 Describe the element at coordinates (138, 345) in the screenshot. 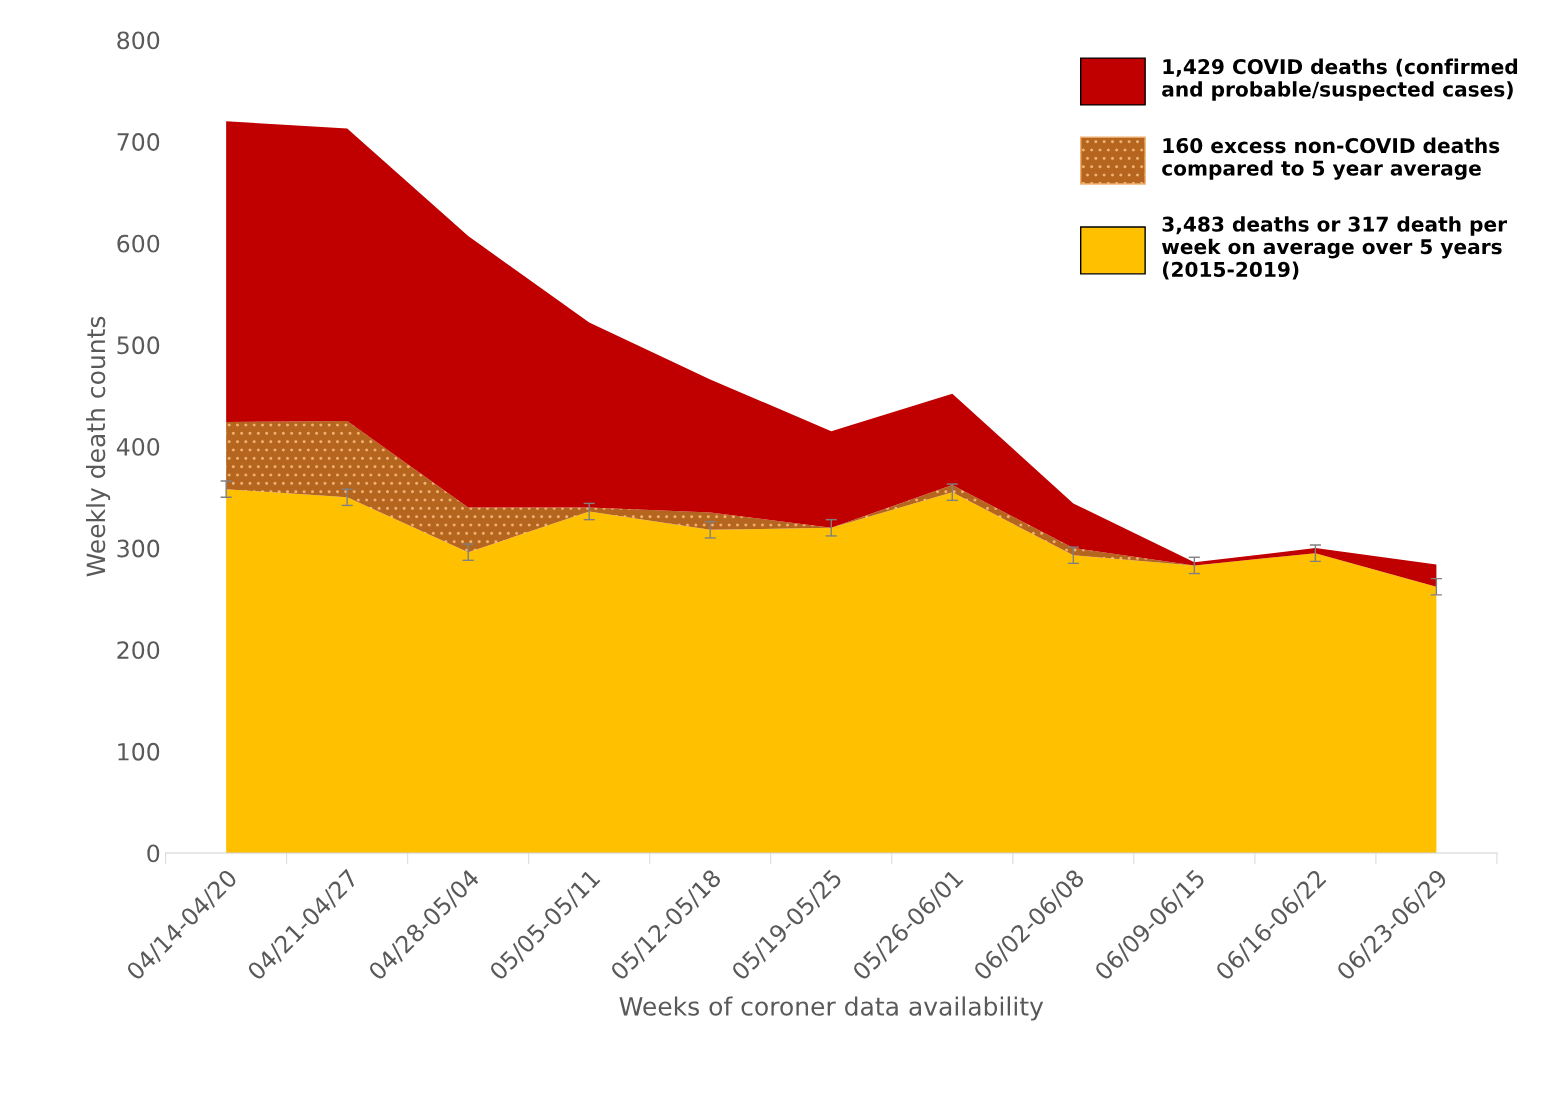

I see `y-tick-label: 500` at that location.